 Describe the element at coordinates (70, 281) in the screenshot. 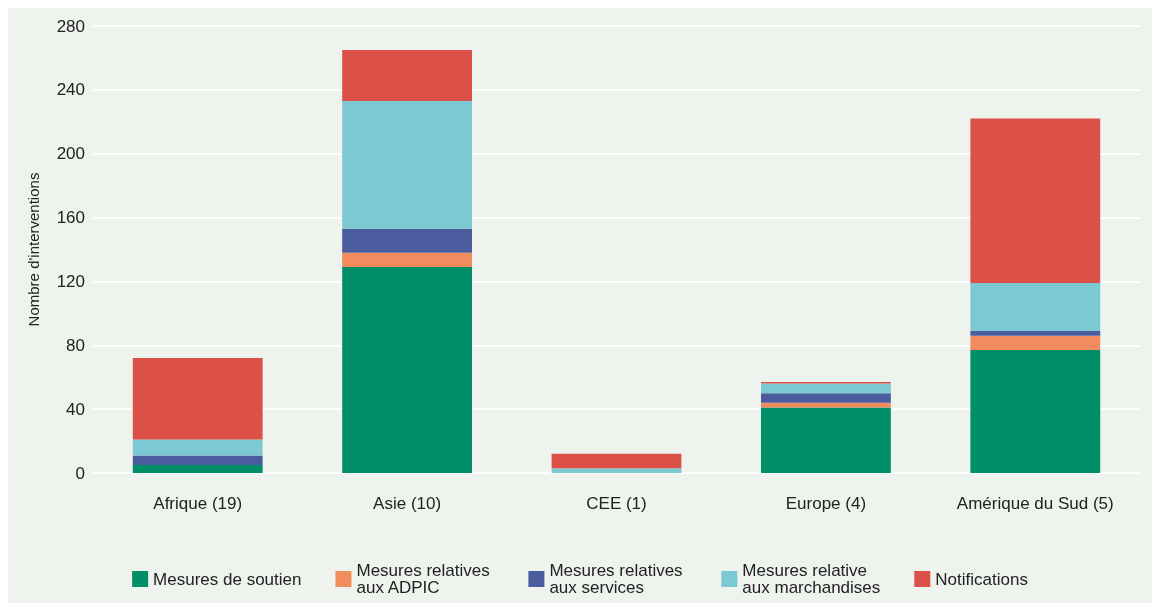

I see `y-tick-label: 120` at that location.